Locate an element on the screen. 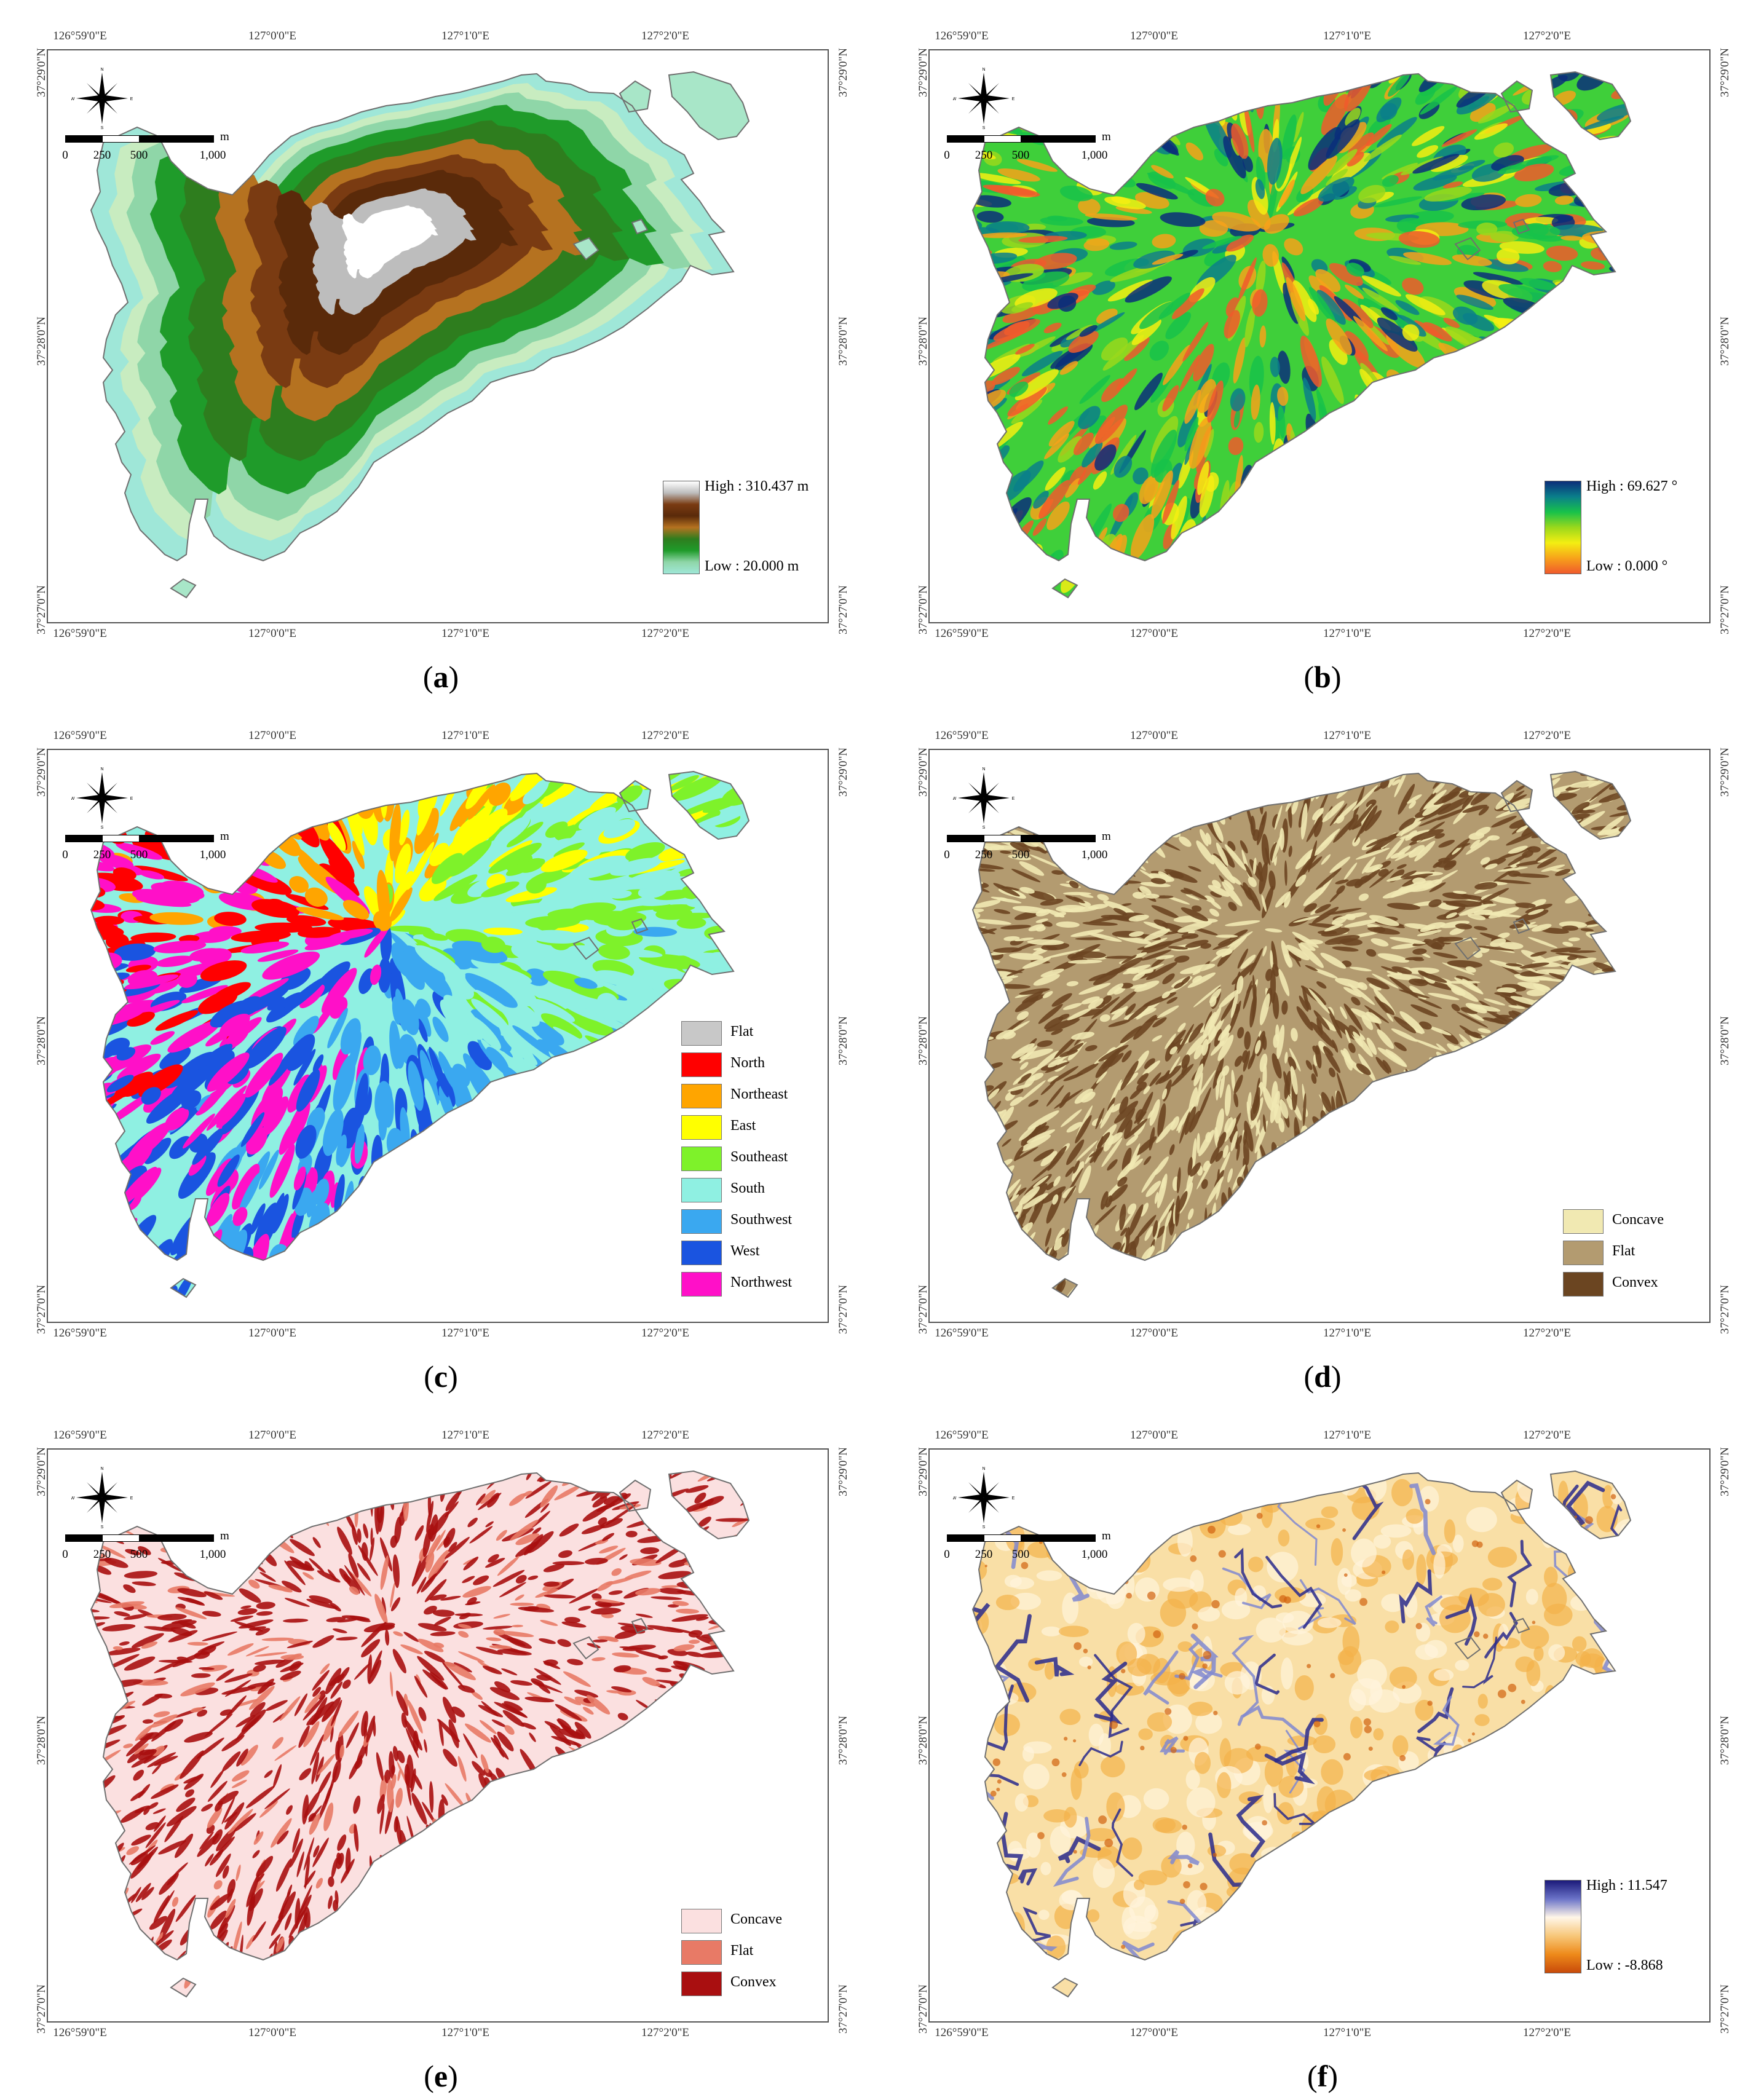  legend-color-ramp is located at coordinates (681, 527).